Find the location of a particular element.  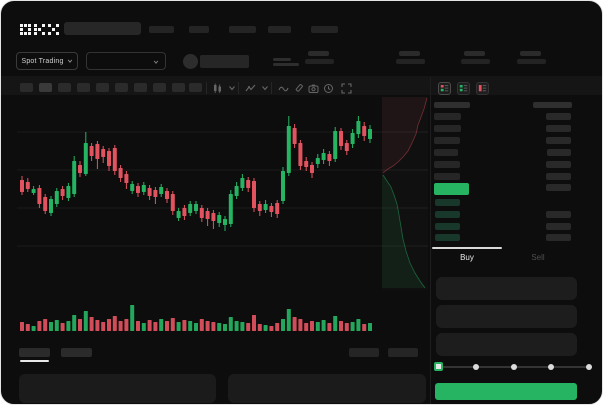

bids-book-view-toggle is located at coordinates (463, 88).